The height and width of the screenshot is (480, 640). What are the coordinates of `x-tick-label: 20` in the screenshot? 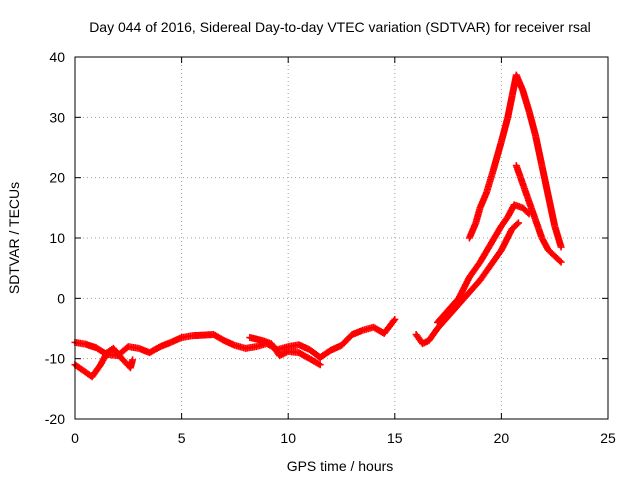 It's located at (502, 438).